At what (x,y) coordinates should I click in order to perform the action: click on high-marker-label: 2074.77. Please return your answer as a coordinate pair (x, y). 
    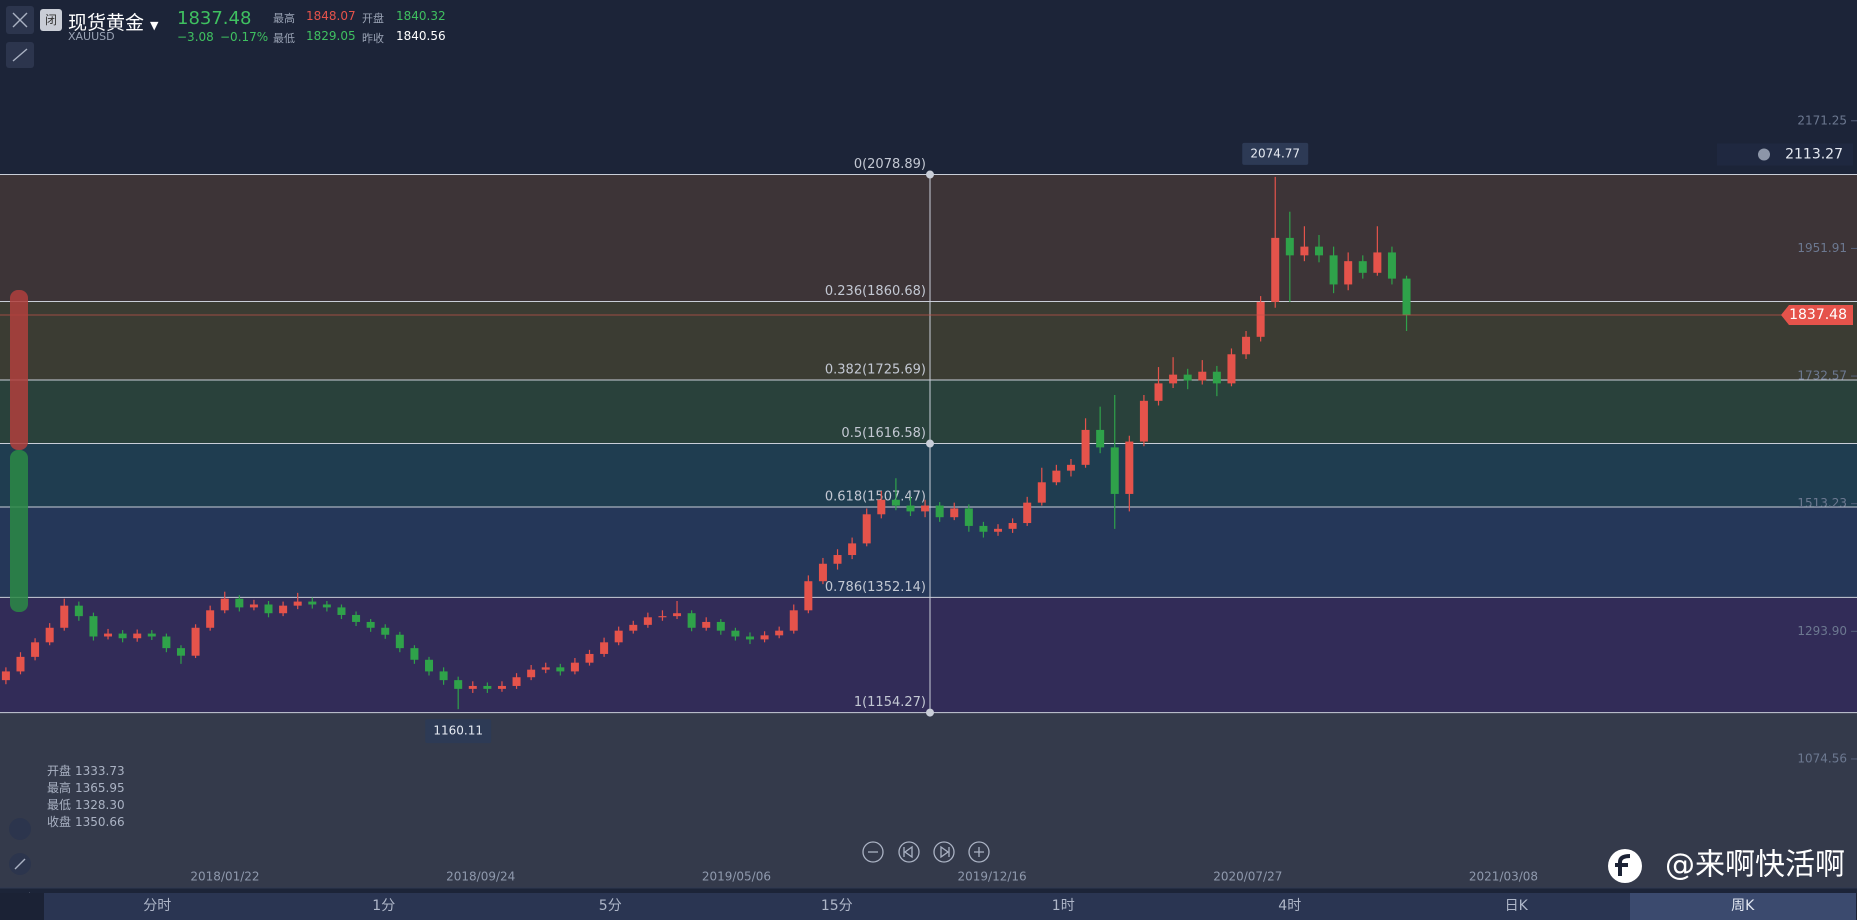
    Looking at the image, I should click on (1275, 153).